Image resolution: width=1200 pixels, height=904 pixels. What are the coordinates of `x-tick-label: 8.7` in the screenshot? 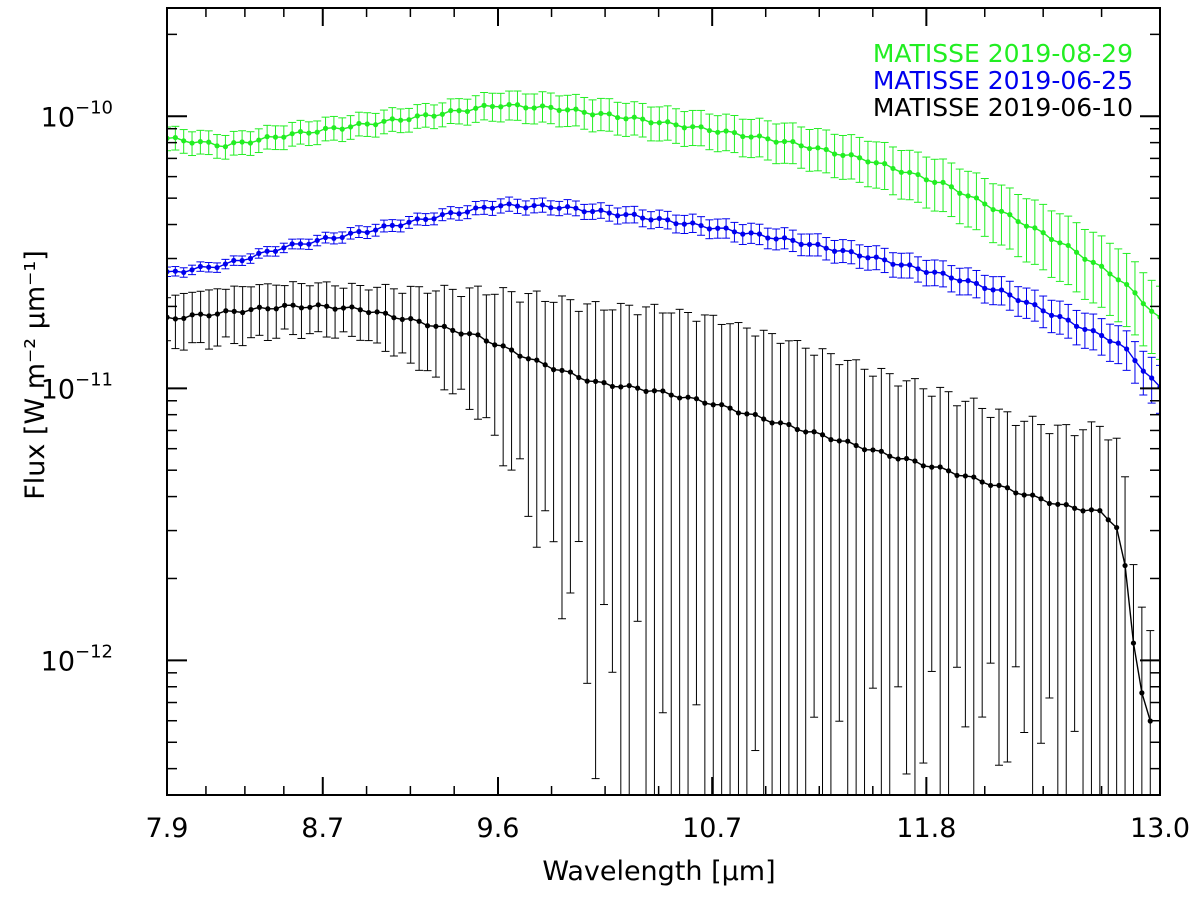 It's located at (322, 828).